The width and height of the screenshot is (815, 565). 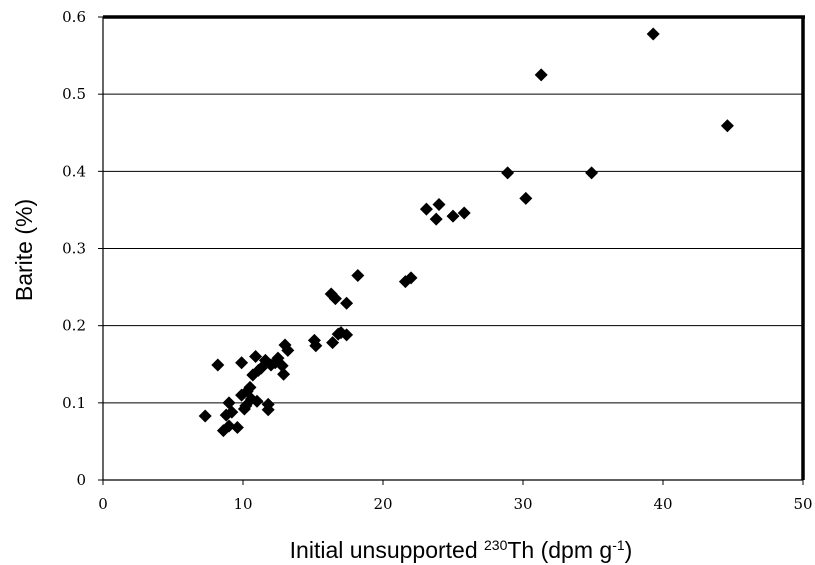 I want to click on y-tick-label-3: 0.3, so click(x=74, y=249).